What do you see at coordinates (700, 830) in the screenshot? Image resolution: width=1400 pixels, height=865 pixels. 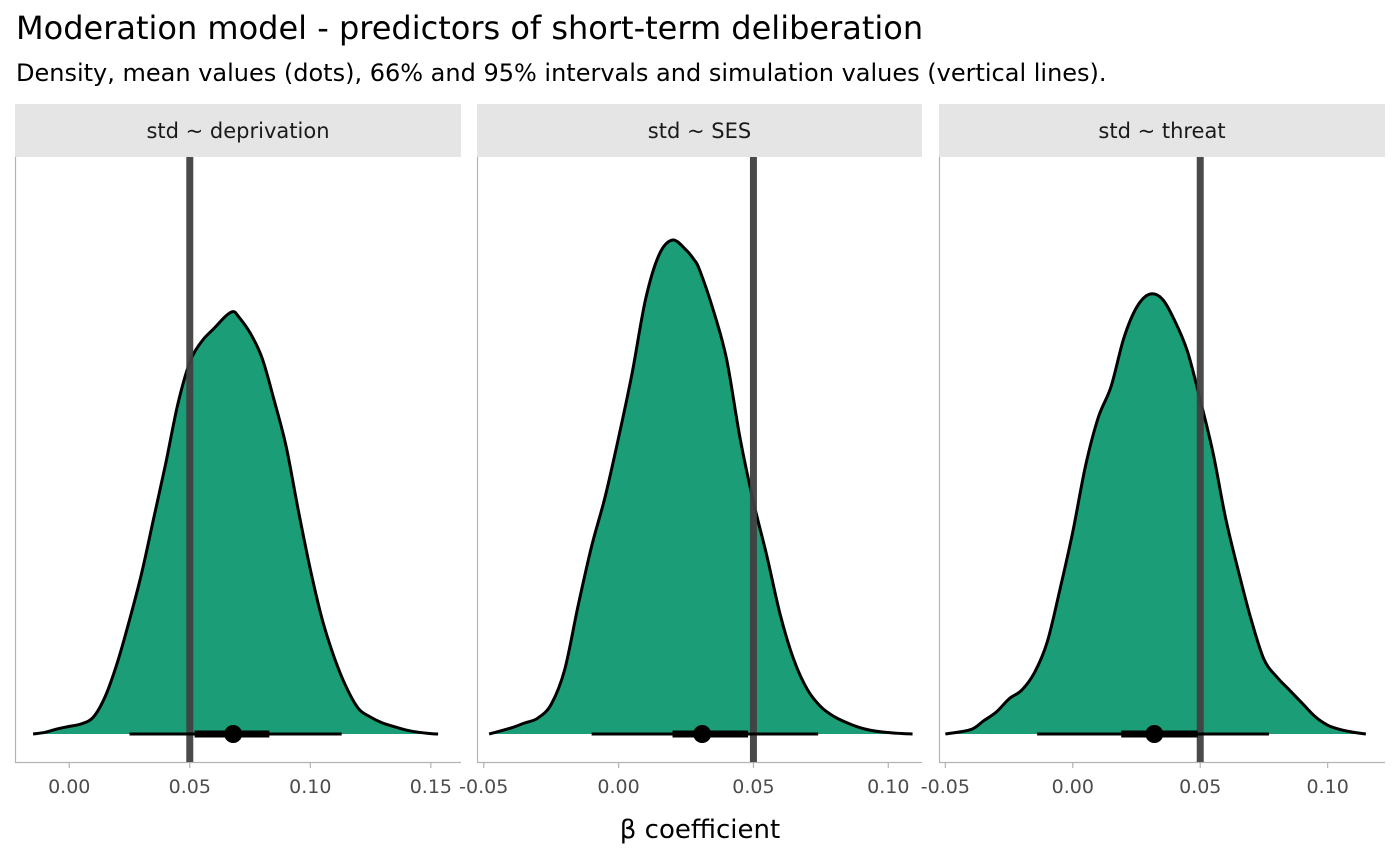 I see `x-axis-label: β coefficient` at bounding box center [700, 830].